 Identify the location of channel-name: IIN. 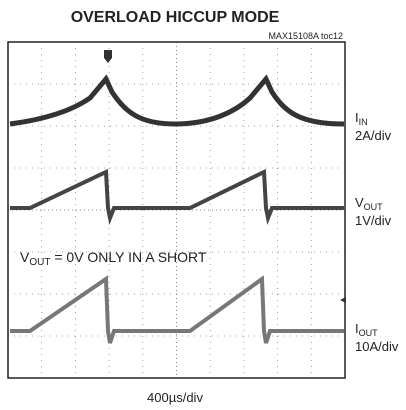
(361, 118).